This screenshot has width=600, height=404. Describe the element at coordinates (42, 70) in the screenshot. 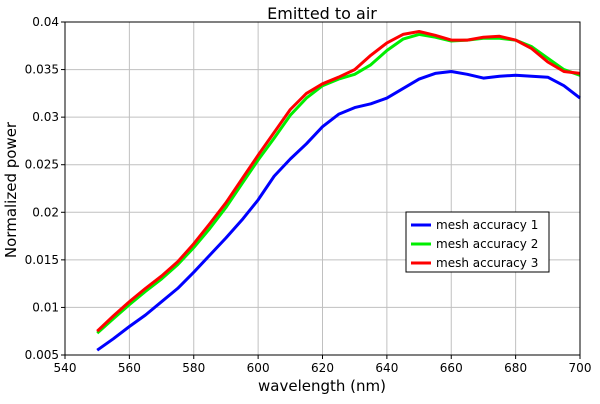

I see `y-tick-label: 0.035` at that location.